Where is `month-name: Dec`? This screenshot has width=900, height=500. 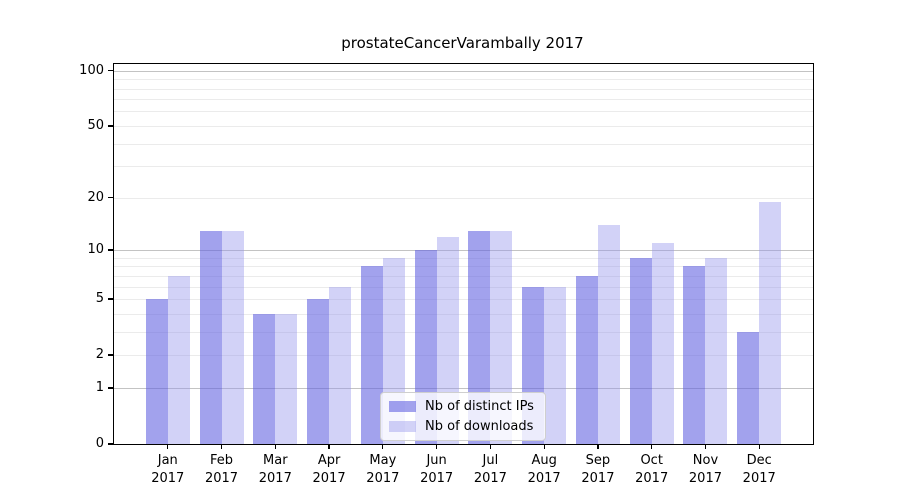 month-name: Dec is located at coordinates (759, 460).